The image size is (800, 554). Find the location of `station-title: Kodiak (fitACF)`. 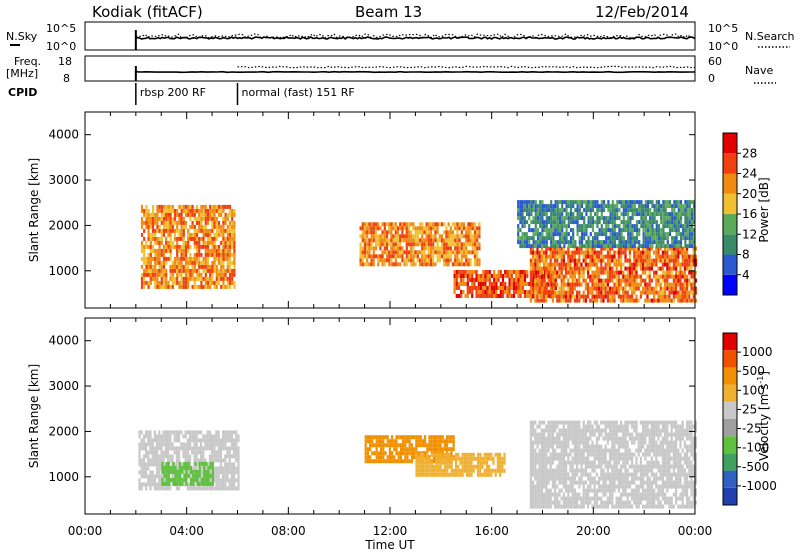

station-title: Kodiak (fitACF) is located at coordinates (147, 12).